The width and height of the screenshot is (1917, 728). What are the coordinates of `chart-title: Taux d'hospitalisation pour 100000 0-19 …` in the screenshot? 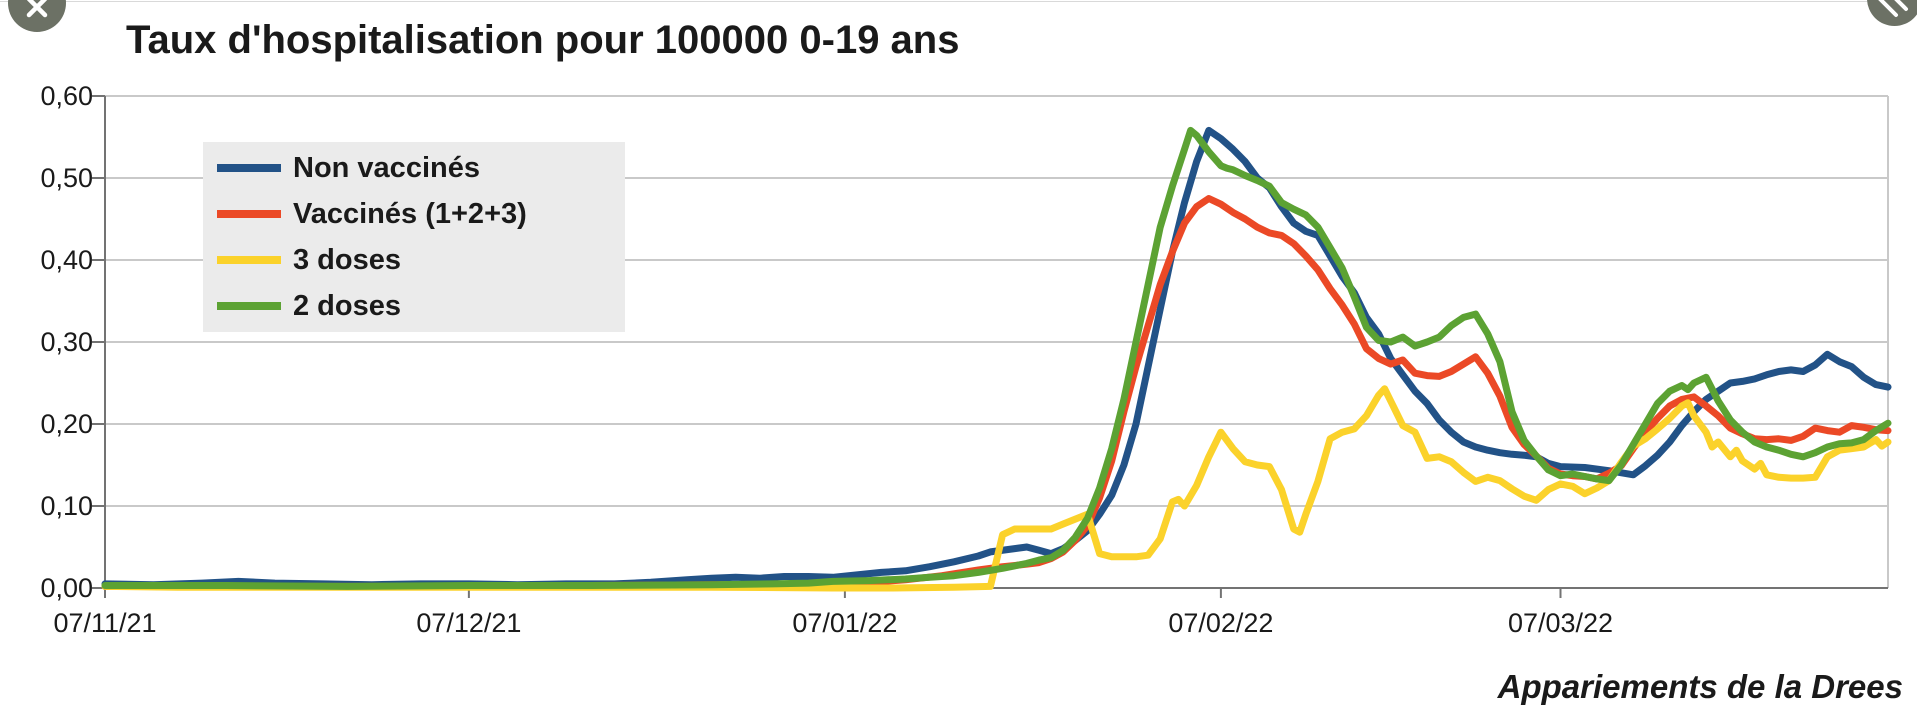 It's located at (543, 40).